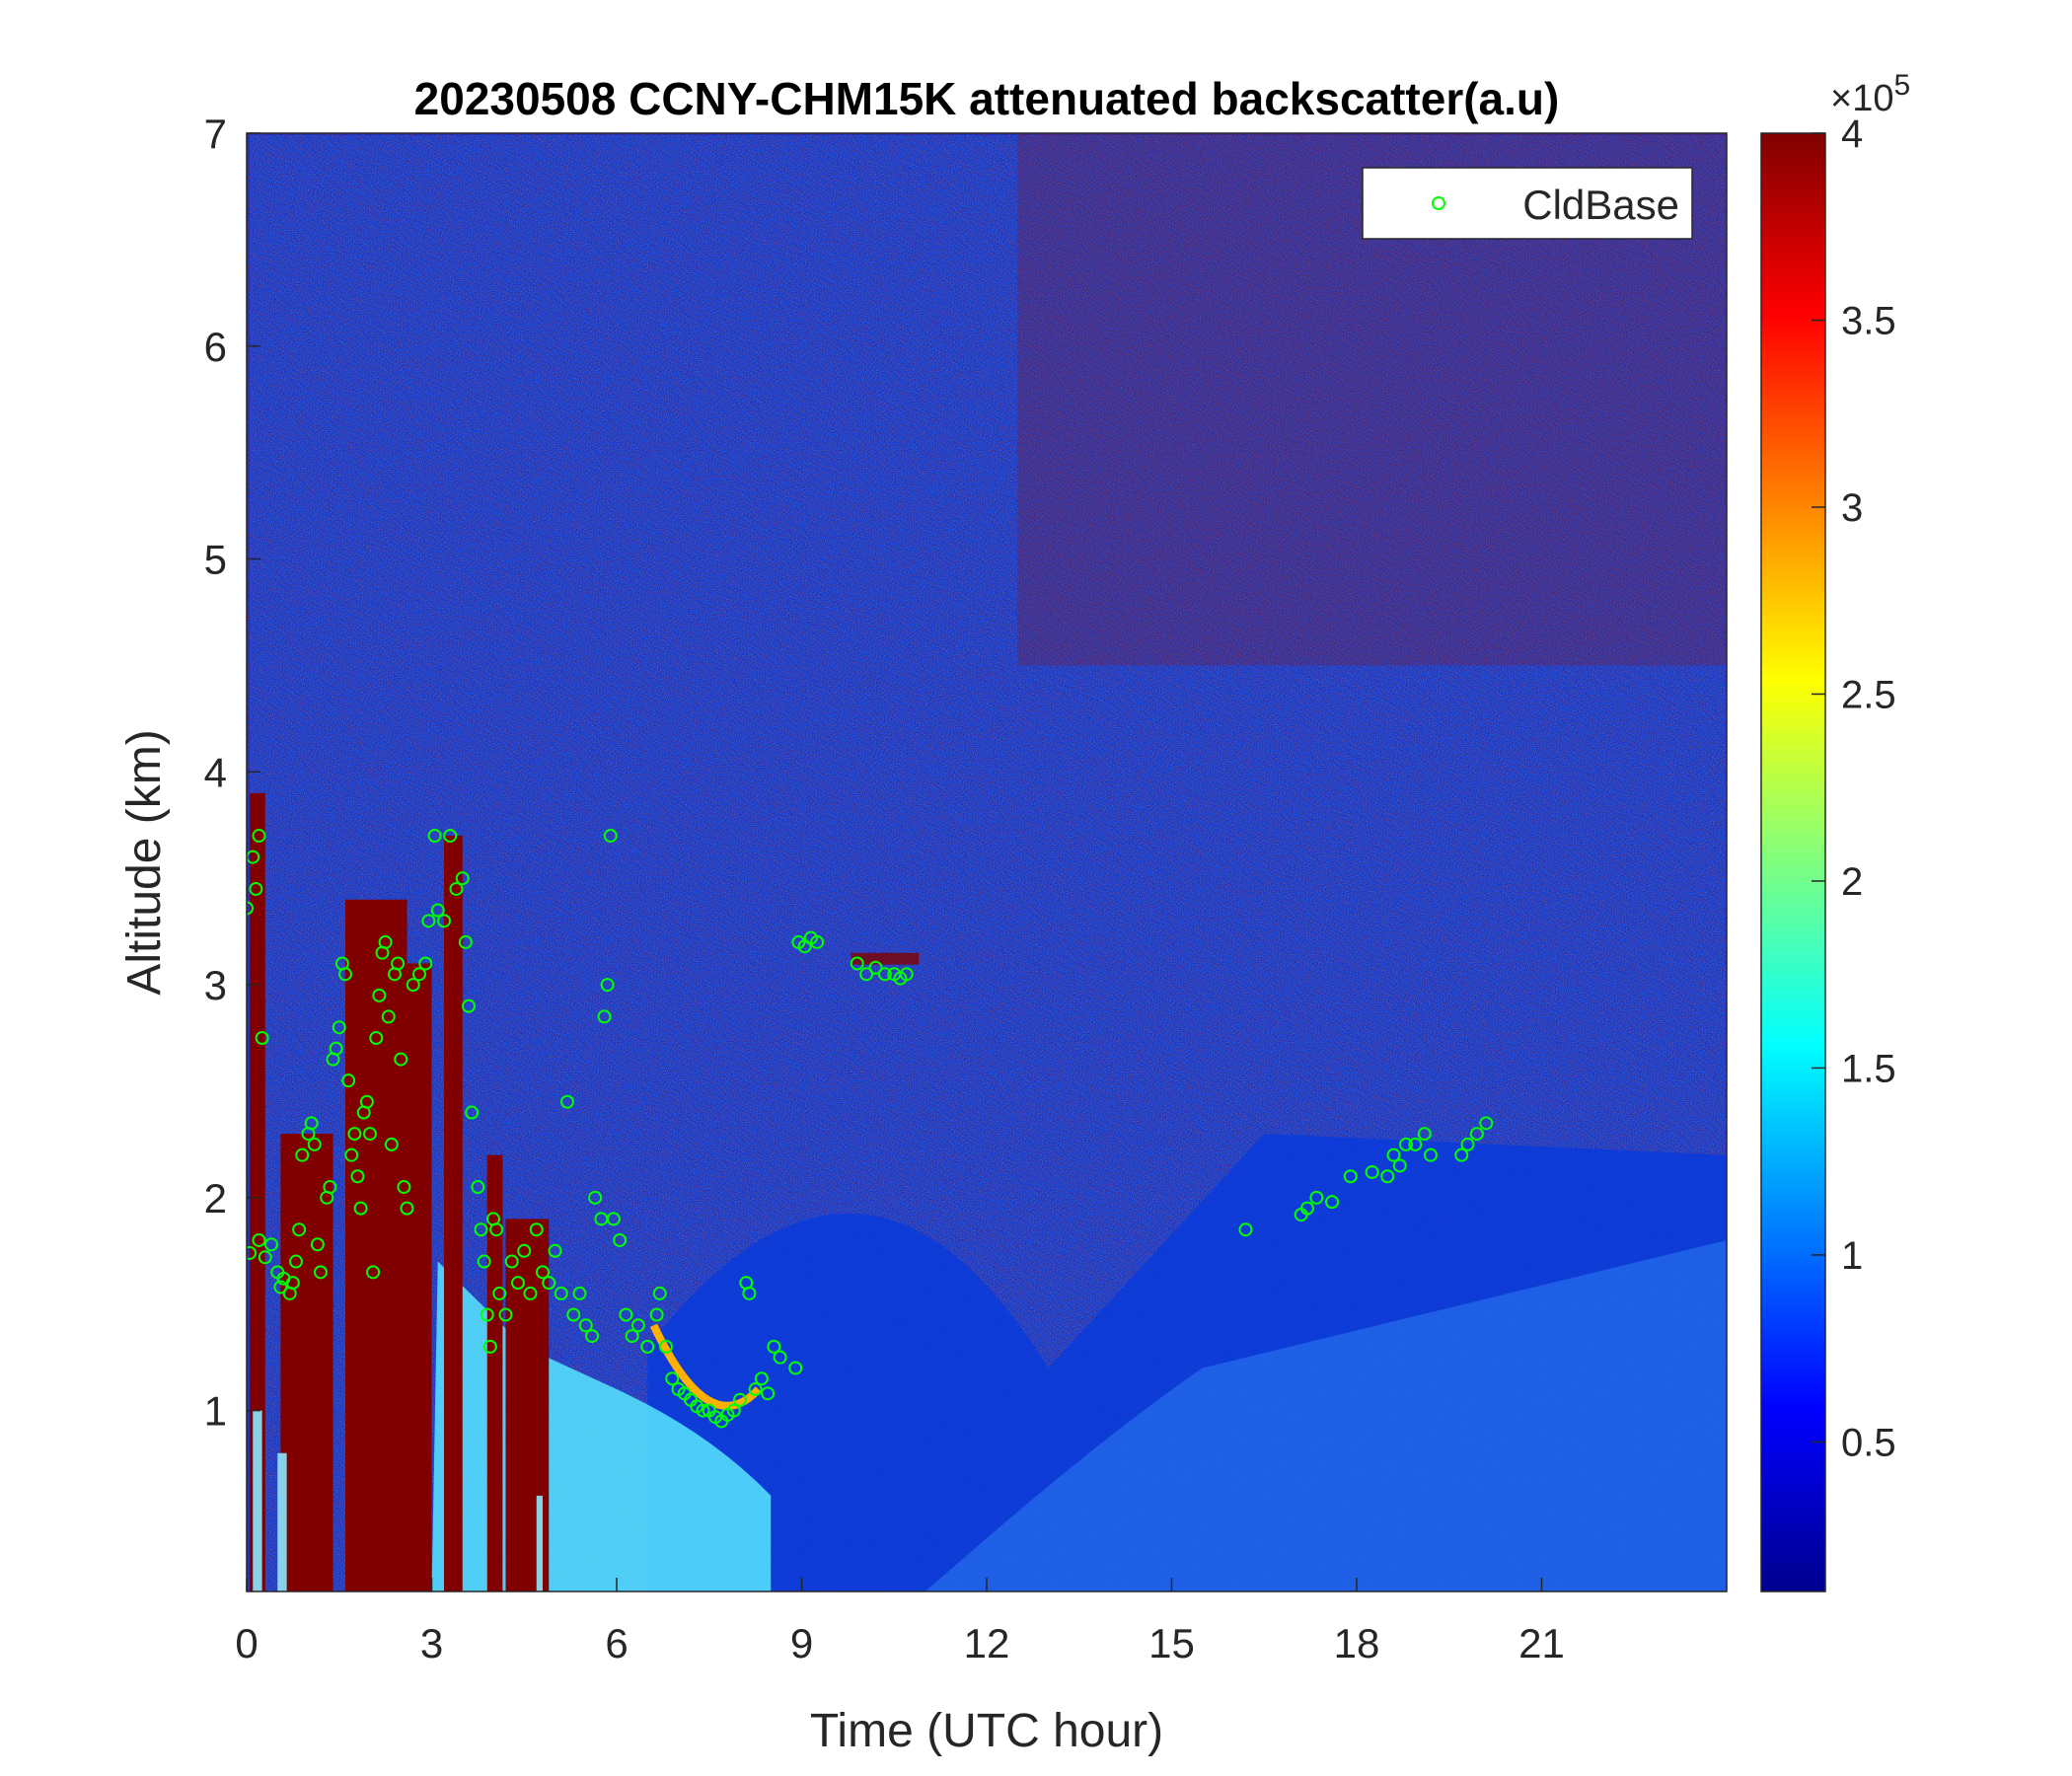  I want to click on x-axis: 0 3 6 9 12 15 18 21, so click(900, 1622).